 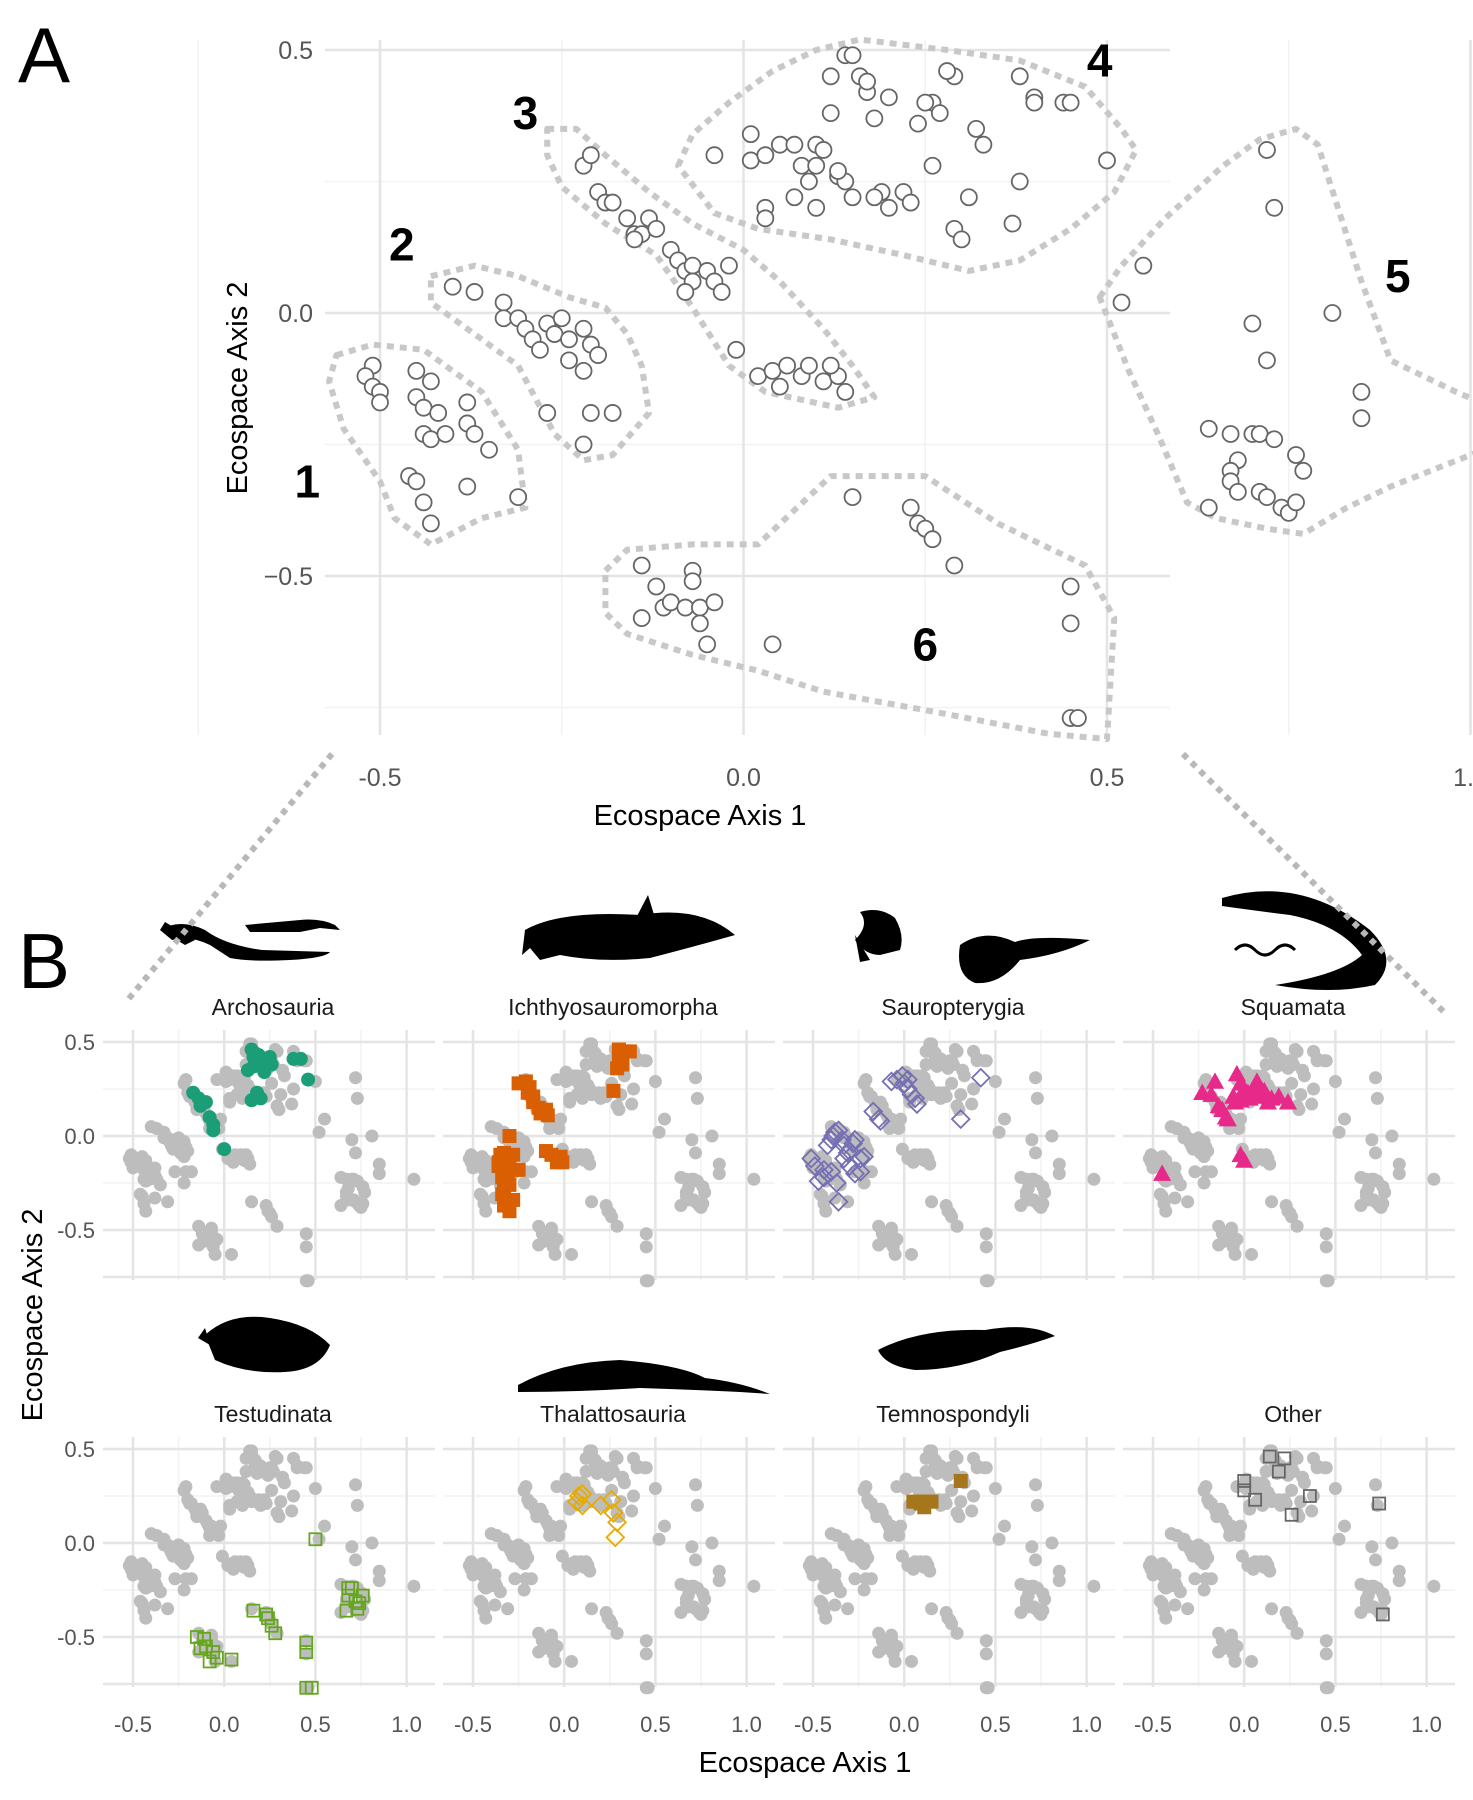 What do you see at coordinates (949, 1099) in the screenshot?
I see `facet-sauropterygia: Sauropterygia` at bounding box center [949, 1099].